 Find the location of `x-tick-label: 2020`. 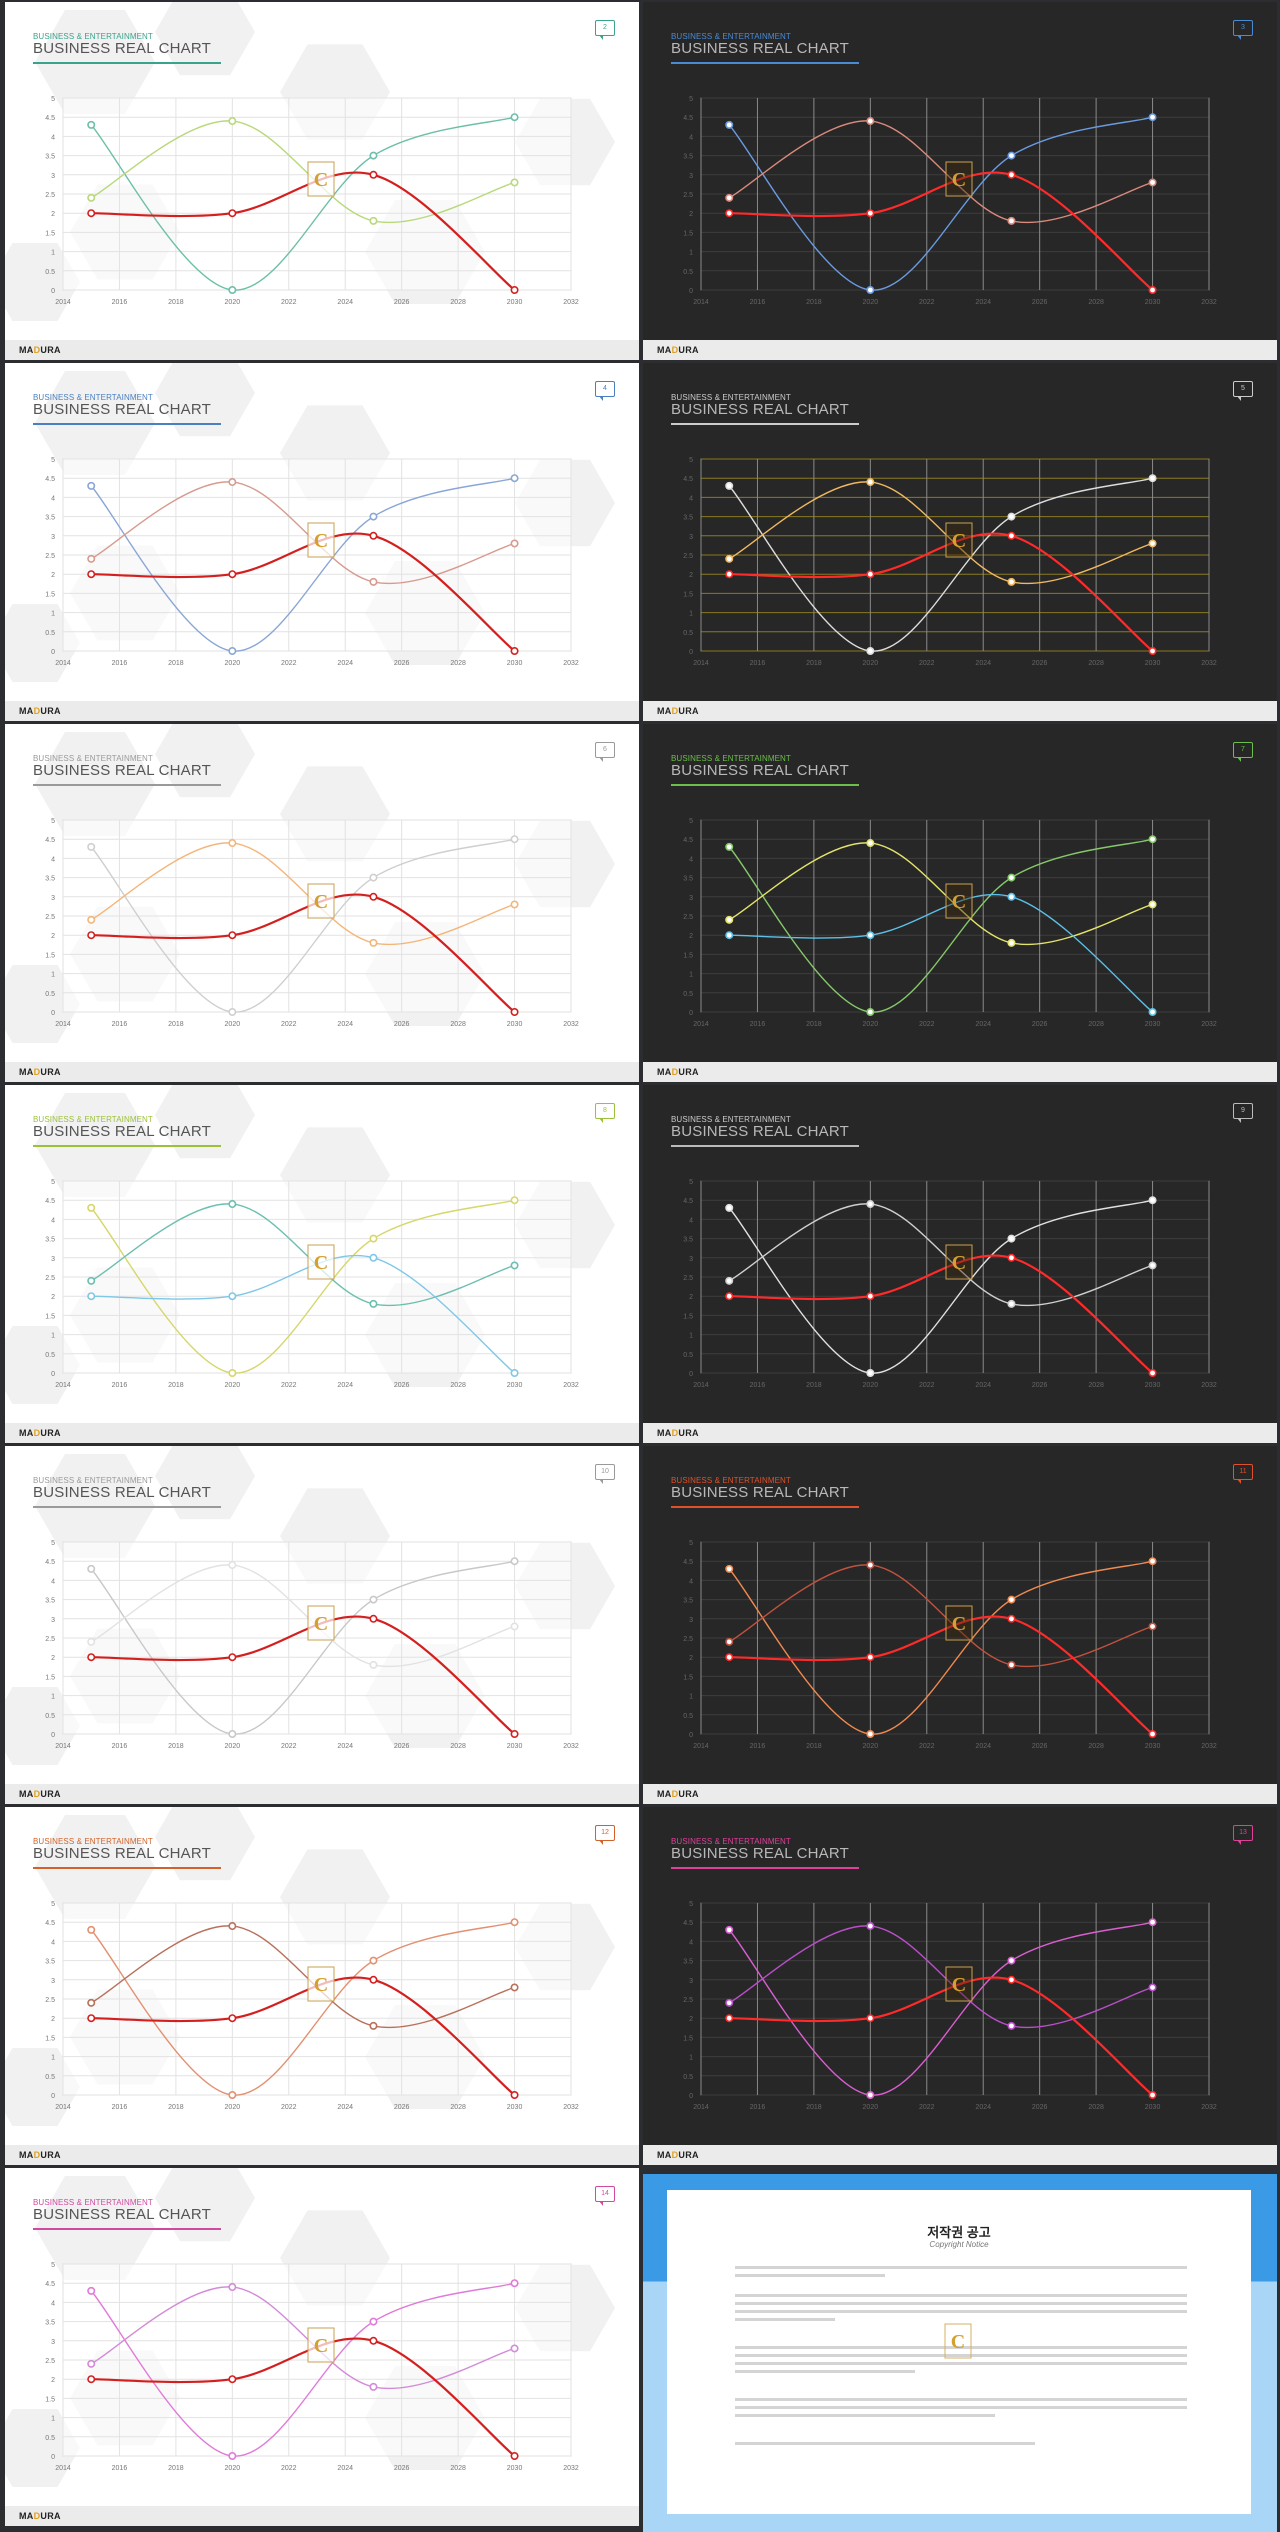

x-tick-label: 2020 is located at coordinates (233, 1746).